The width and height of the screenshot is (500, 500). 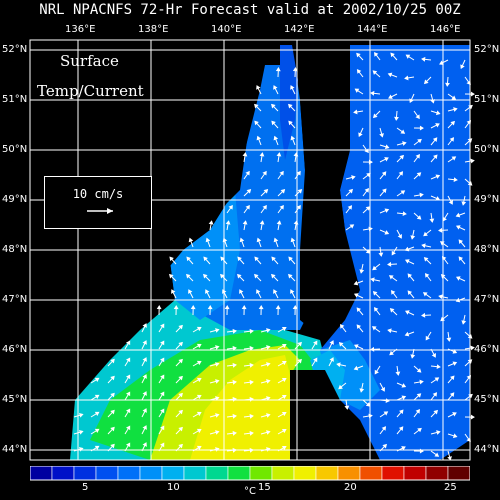 I want to click on lat-tick-right-48: 48°N, so click(x=487, y=249).